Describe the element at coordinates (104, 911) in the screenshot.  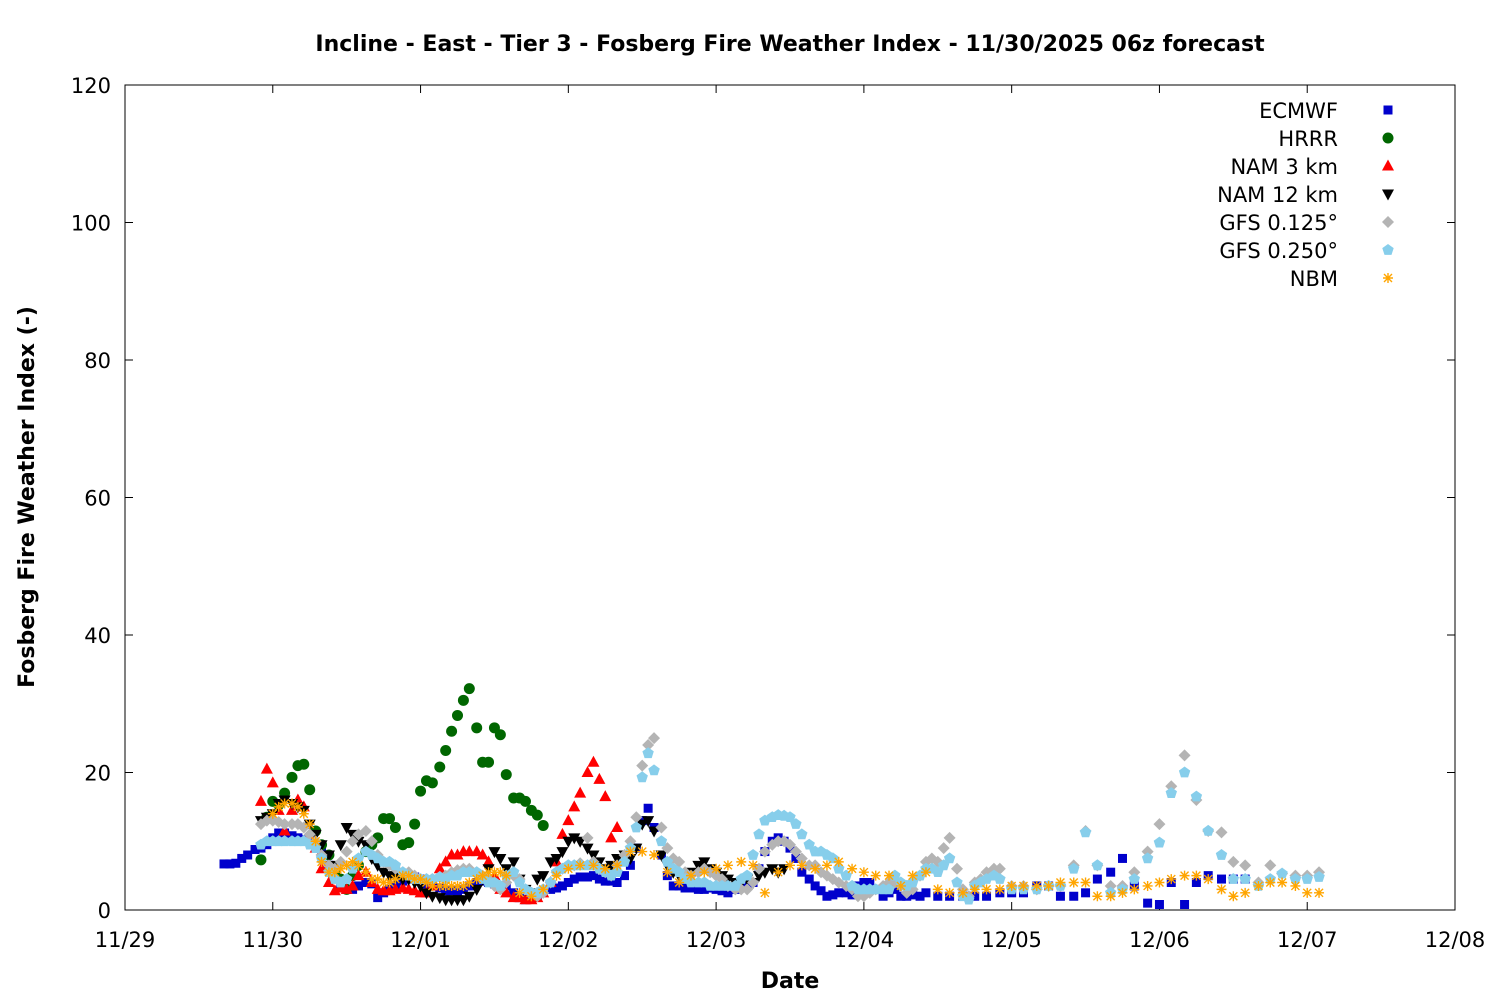
I see `y-tick-label: 0` at that location.